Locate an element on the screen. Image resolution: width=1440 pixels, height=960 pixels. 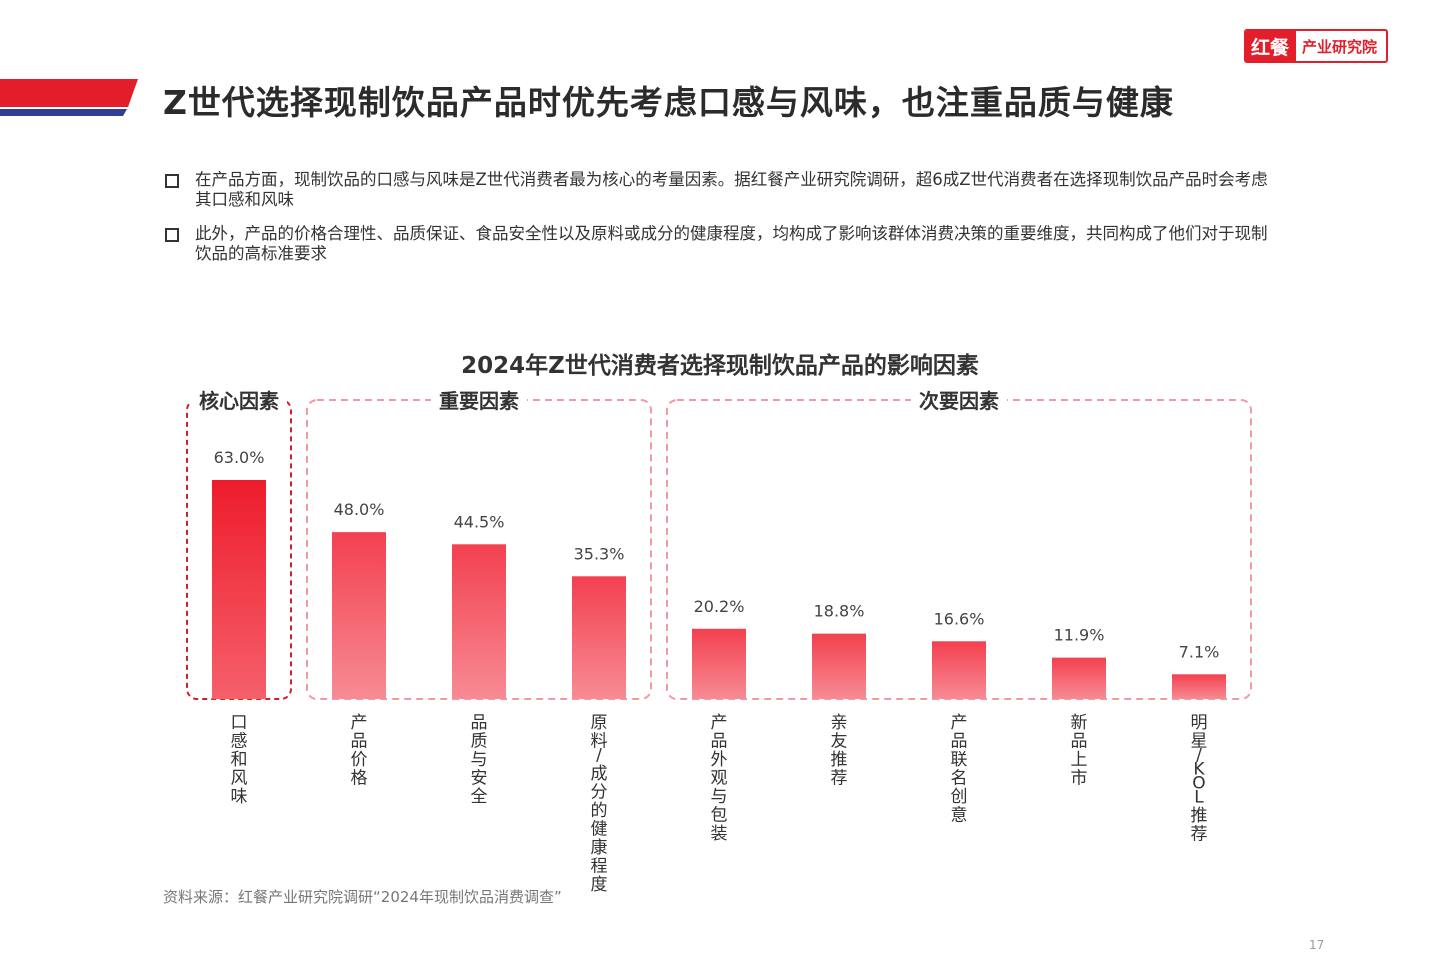
data-label: 7.1% is located at coordinates (1199, 651).